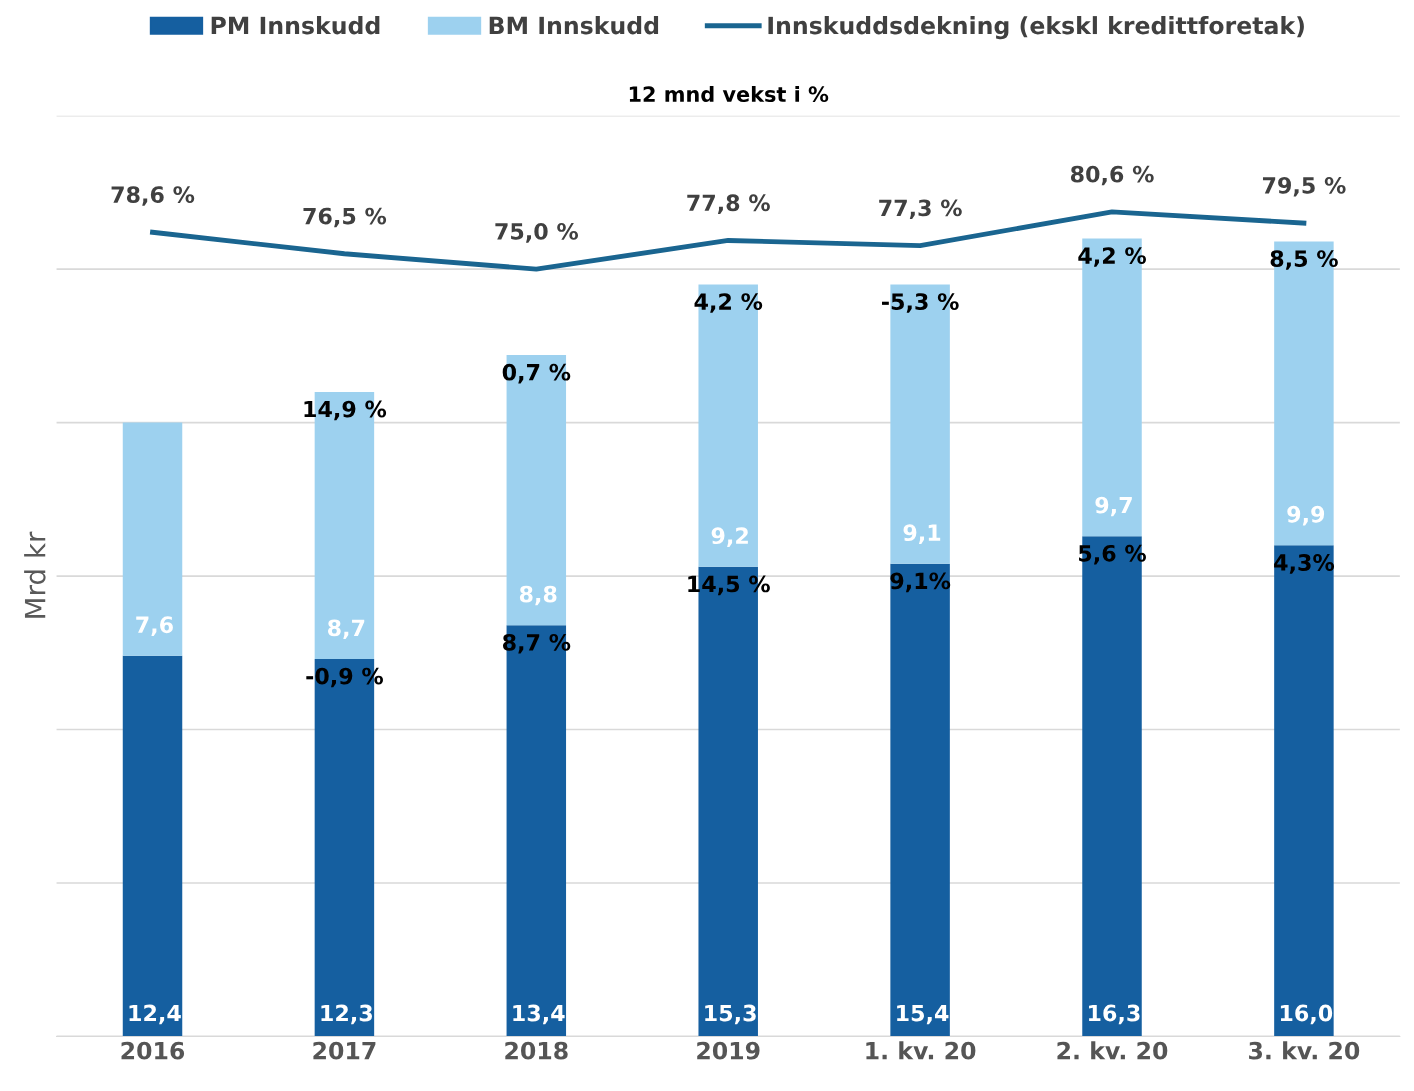  I want to click on x-tick-label: 2017, so click(344, 1050).